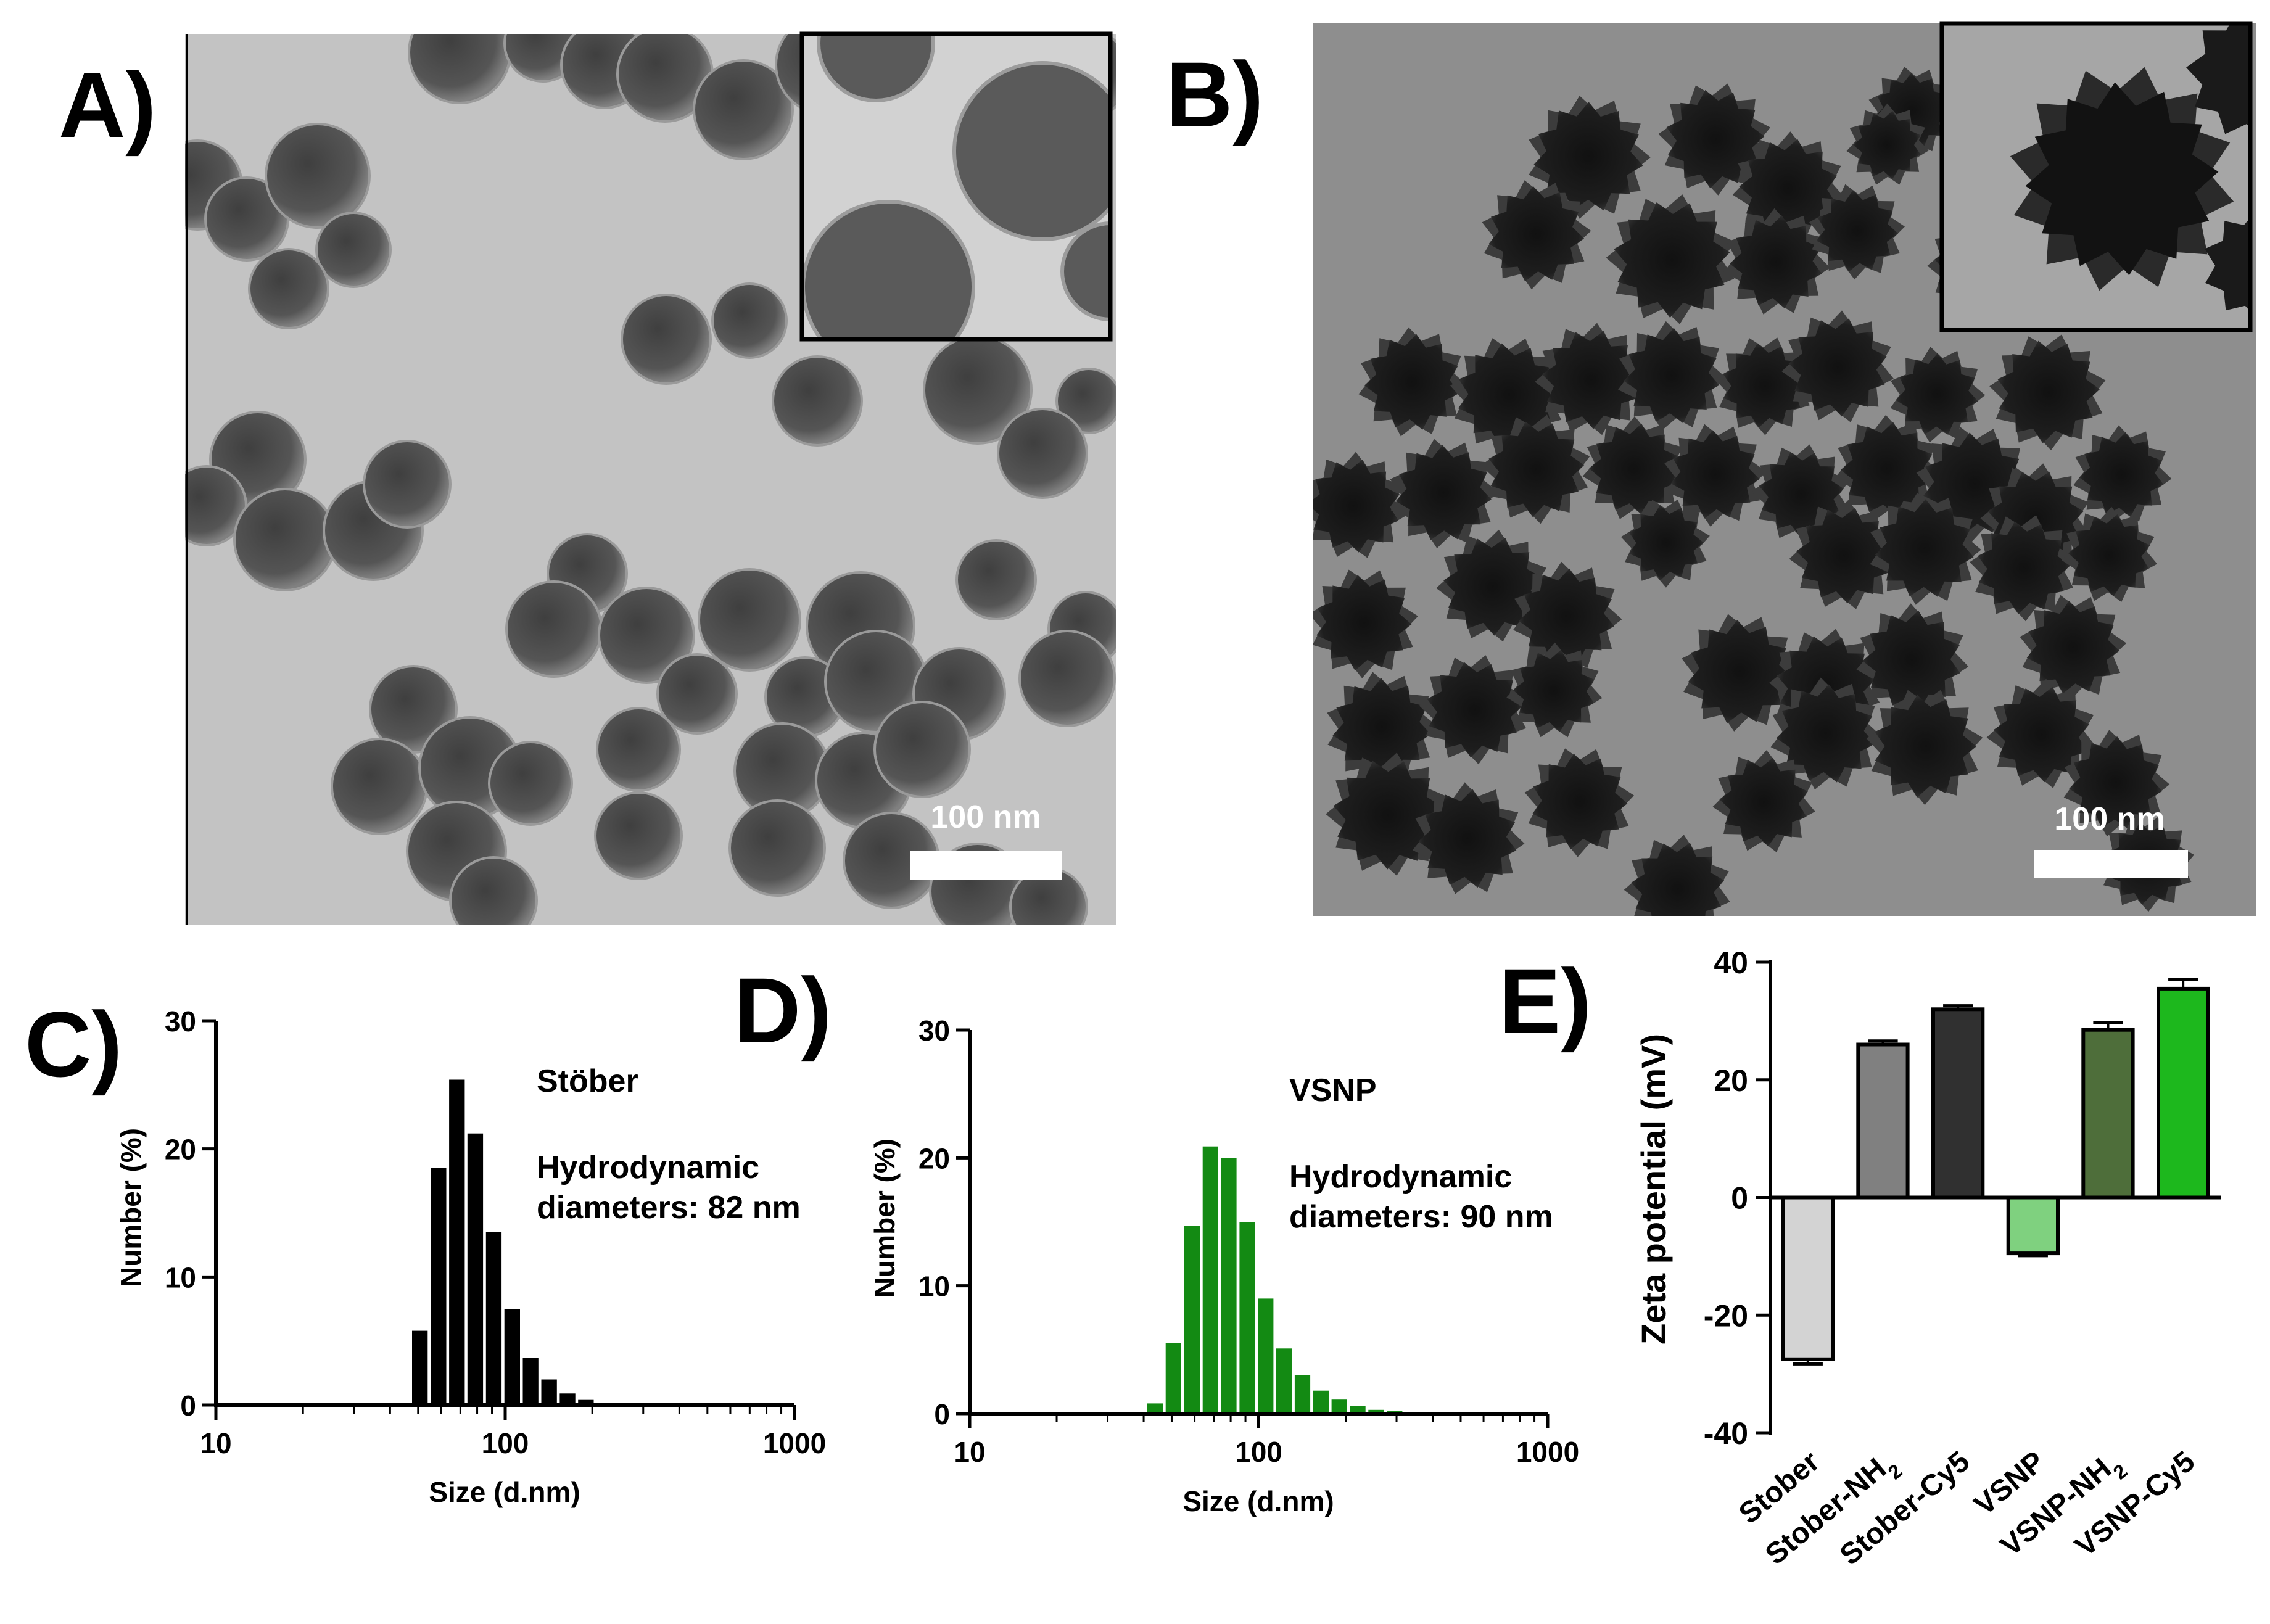 The image size is (2270, 1624). I want to click on chart-d-x-tick-label: 10, so click(969, 1452).